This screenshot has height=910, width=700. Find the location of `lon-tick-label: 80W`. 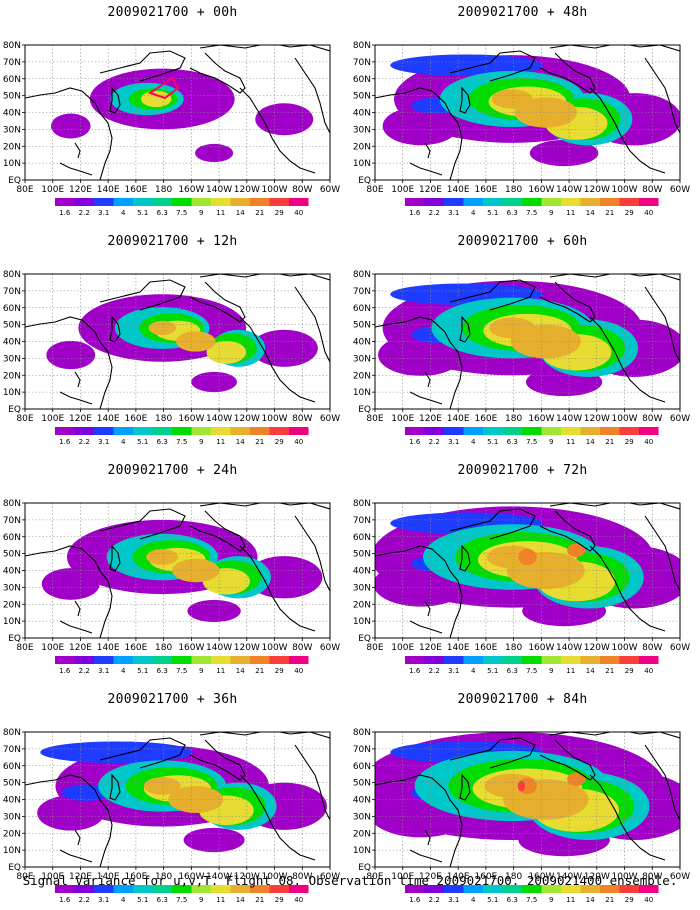

lon-tick-label: 80W is located at coordinates (302, 648).